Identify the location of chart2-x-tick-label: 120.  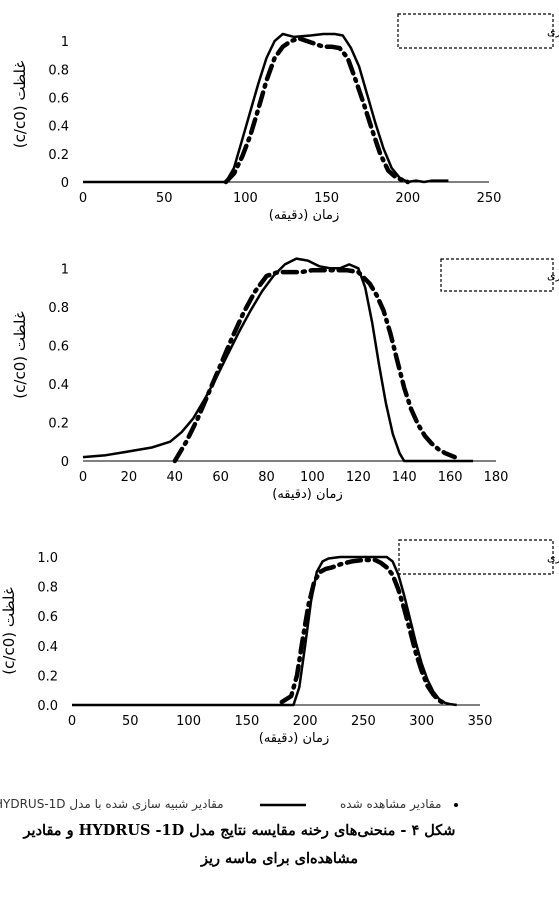
(358, 477).